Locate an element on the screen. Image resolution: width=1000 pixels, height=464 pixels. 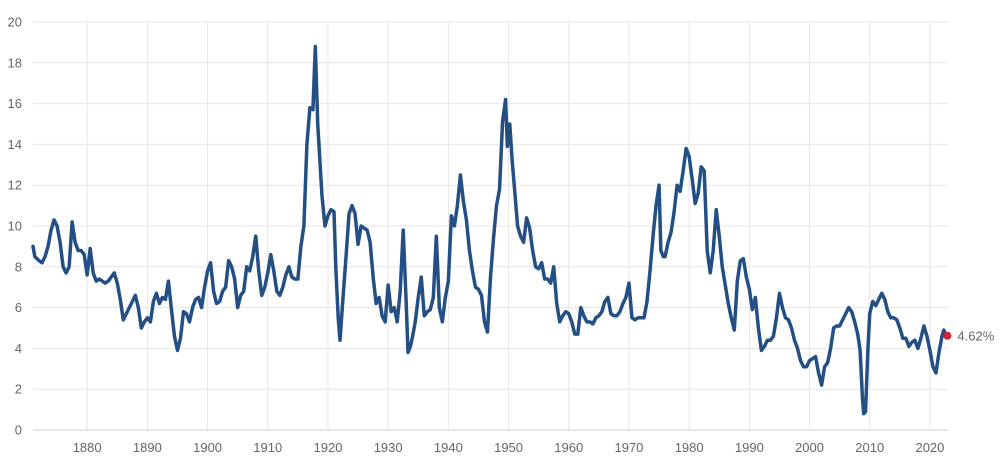
x-tick-label: 1980 is located at coordinates (689, 447).